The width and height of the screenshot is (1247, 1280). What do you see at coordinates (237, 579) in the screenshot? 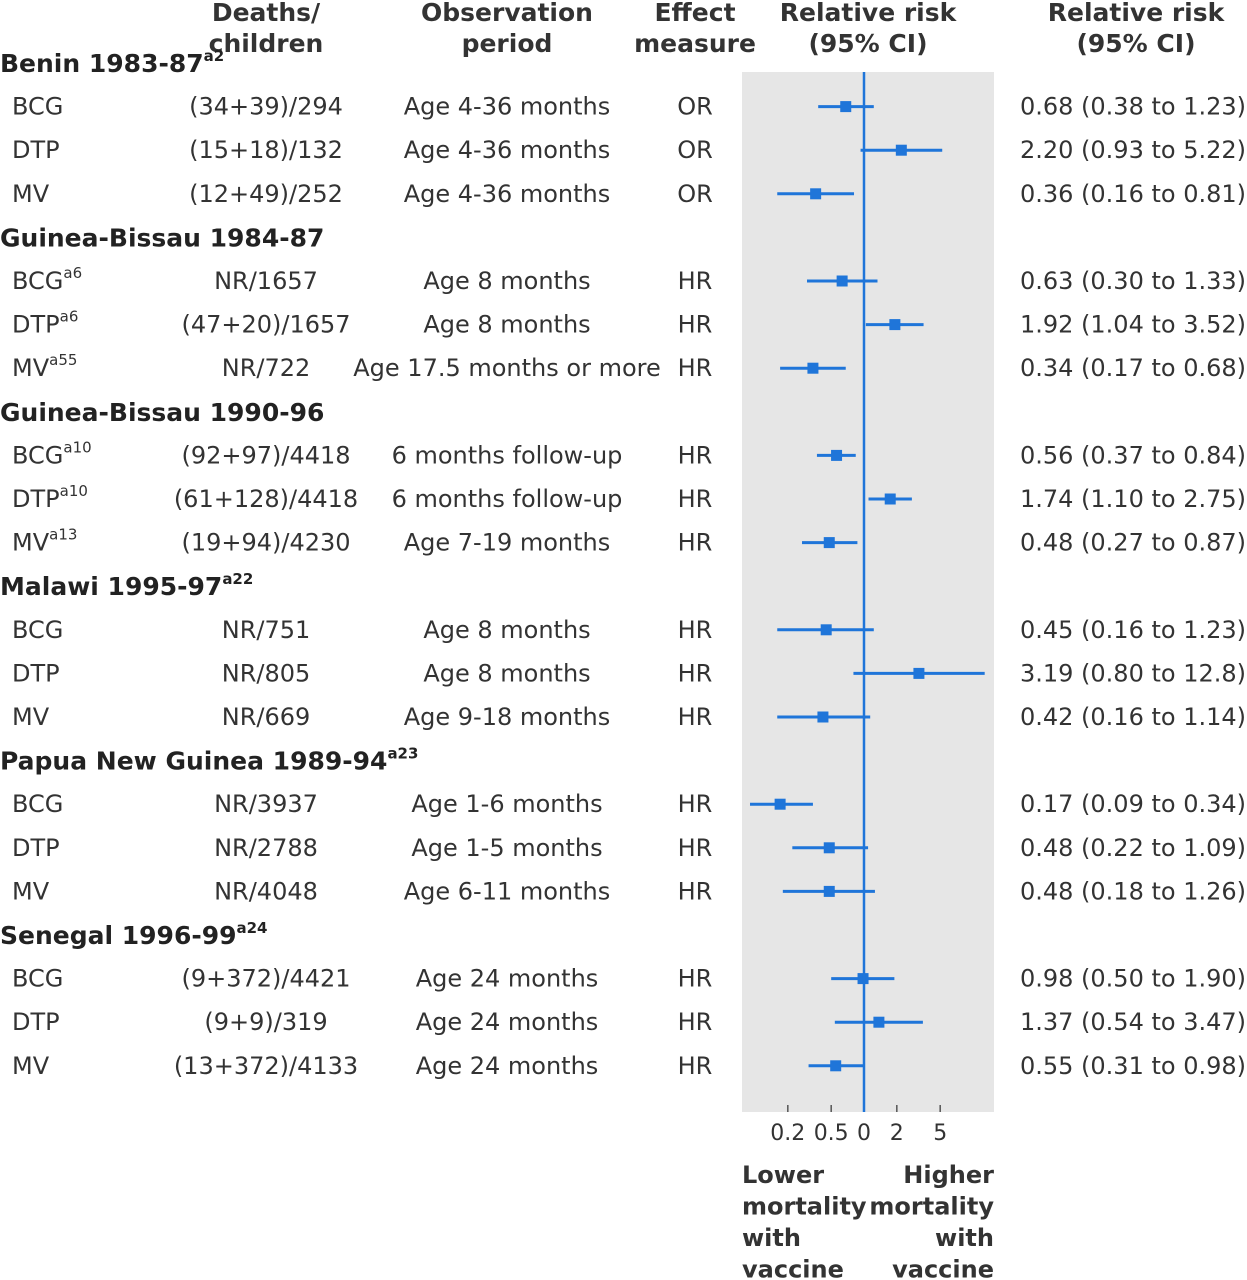
I see `group-title-superscript: a22` at bounding box center [237, 579].